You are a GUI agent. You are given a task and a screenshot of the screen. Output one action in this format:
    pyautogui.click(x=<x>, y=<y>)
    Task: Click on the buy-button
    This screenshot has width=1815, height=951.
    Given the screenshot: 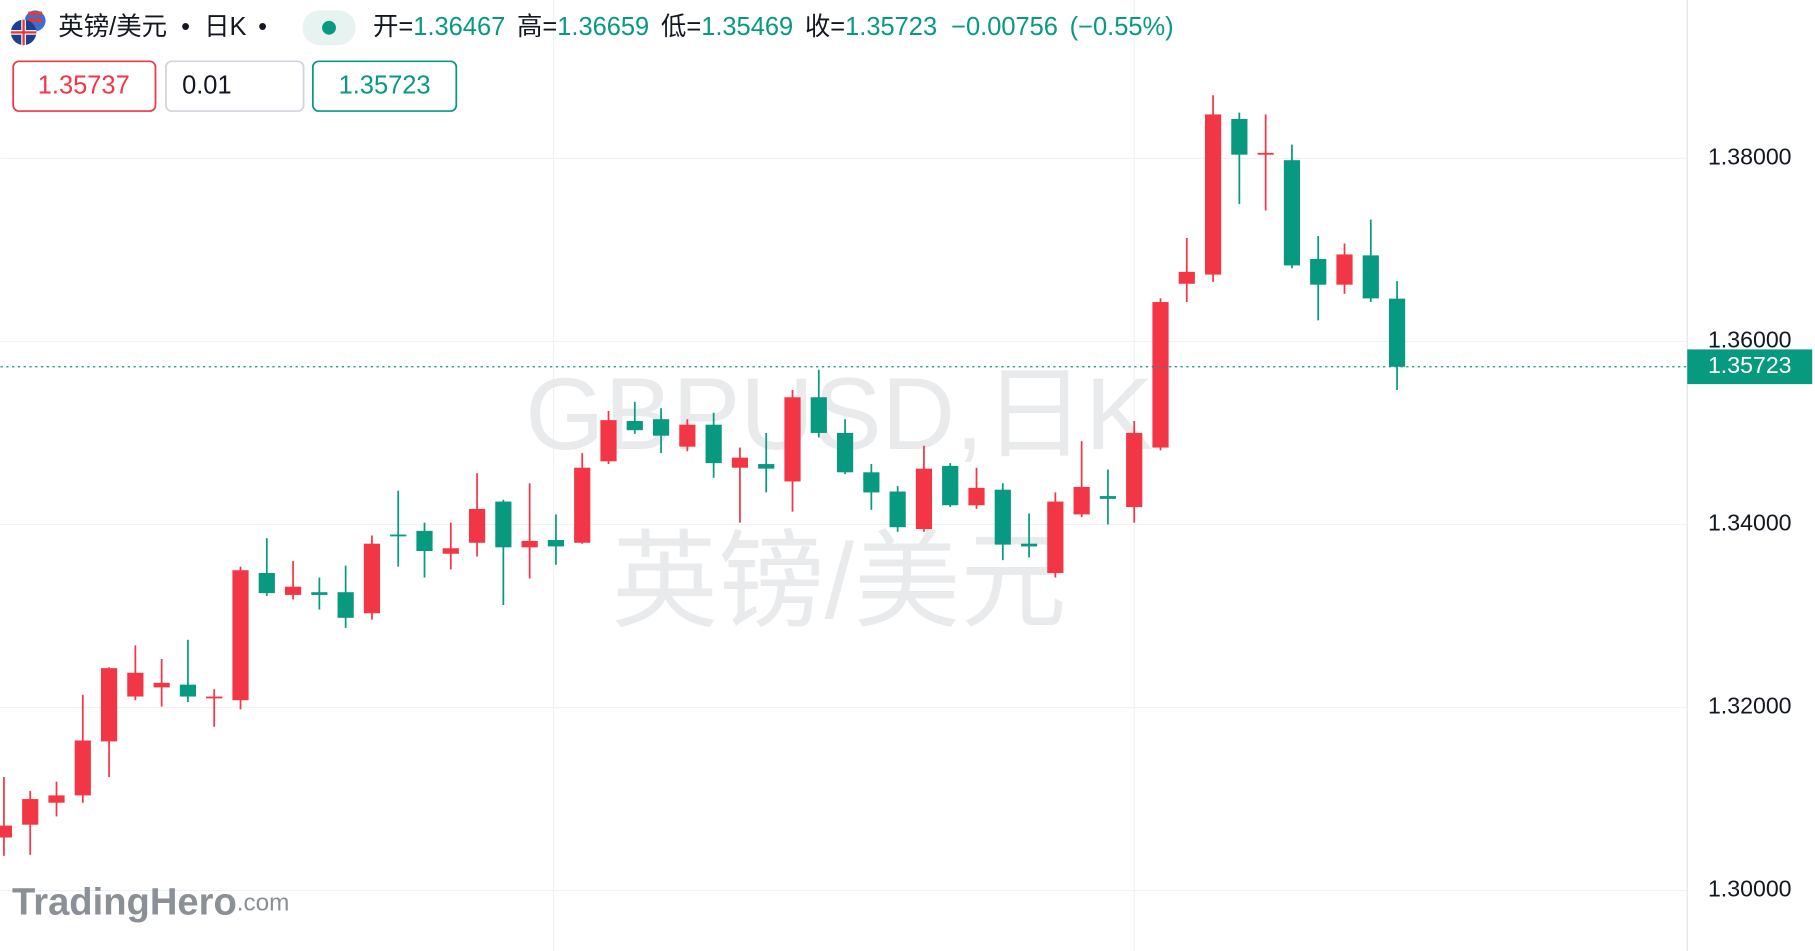 What is the action you would take?
    pyautogui.click(x=384, y=86)
    